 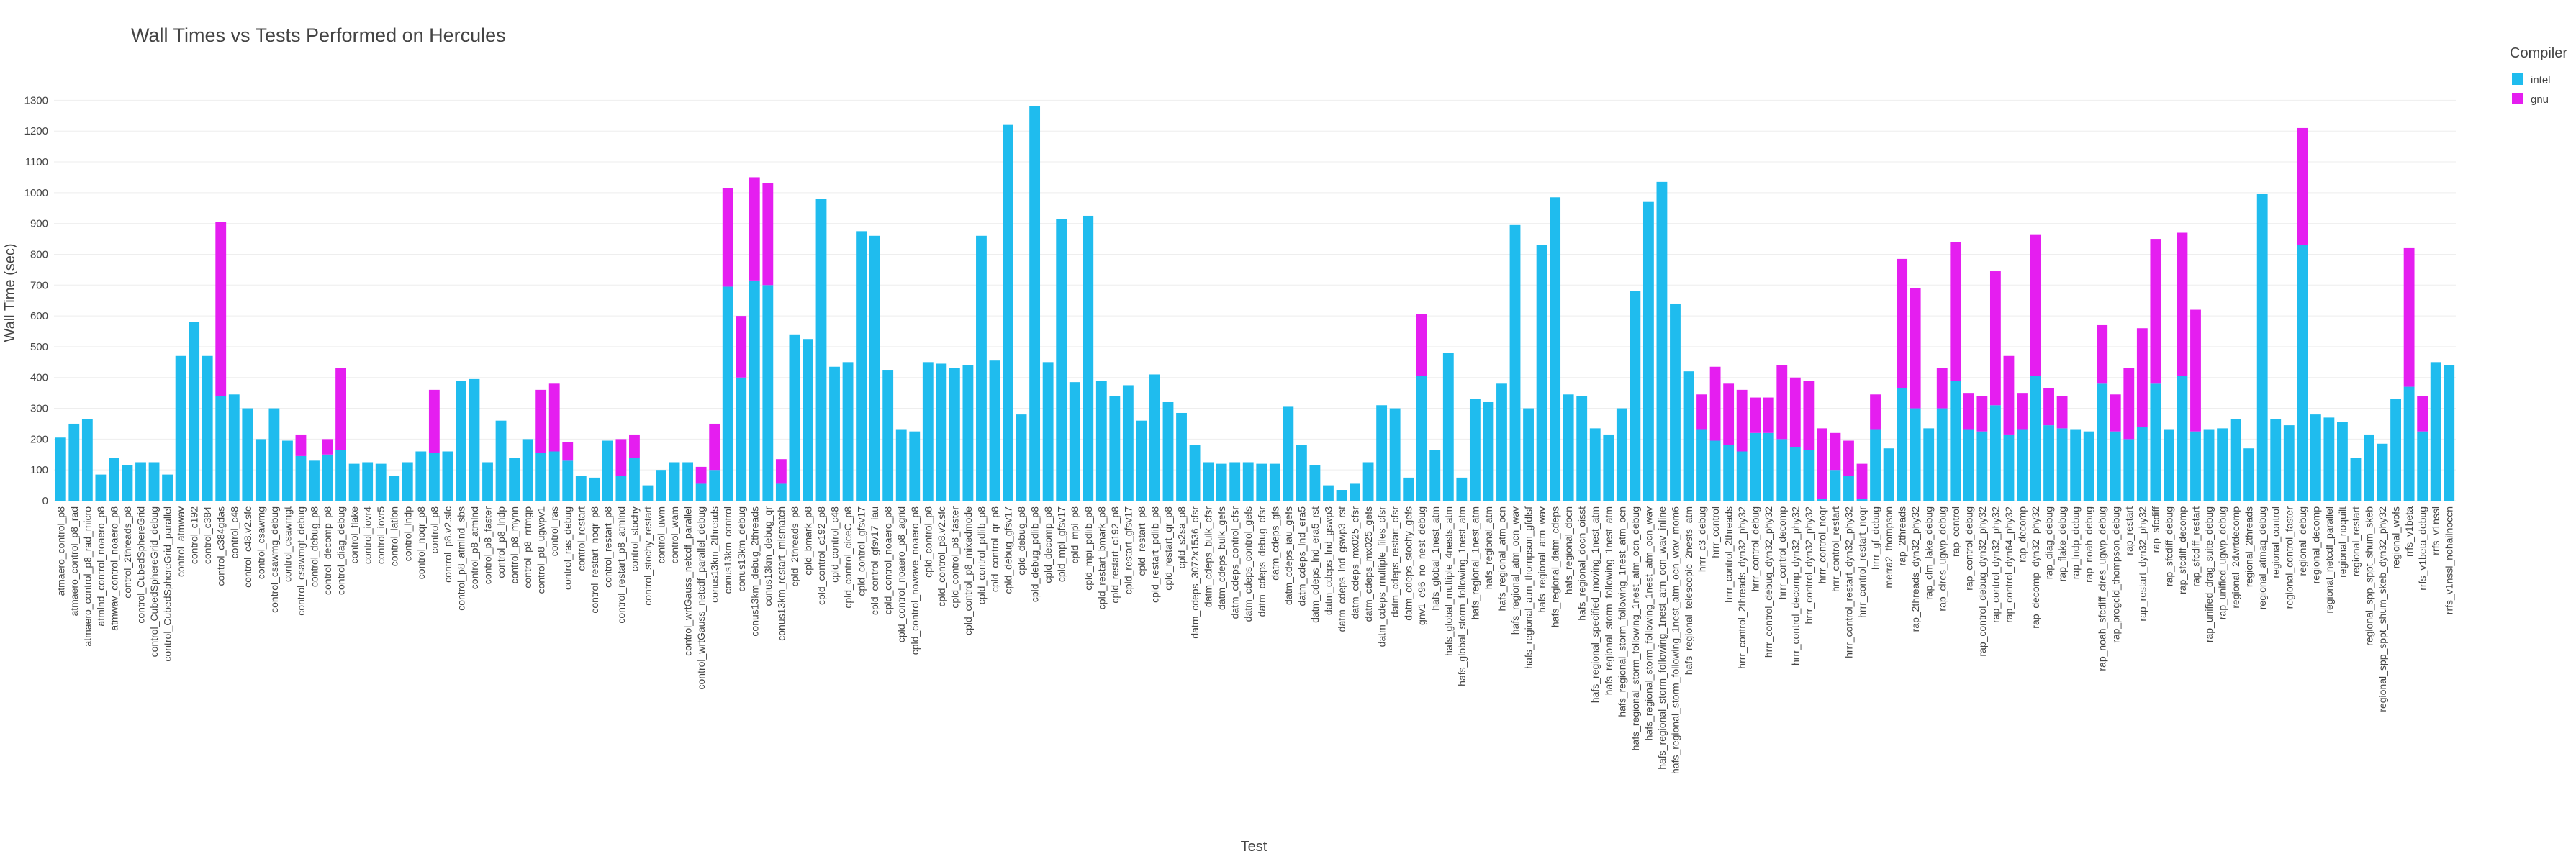 I want to click on x-tick-label: control_csawmg, so click(x=260, y=542).